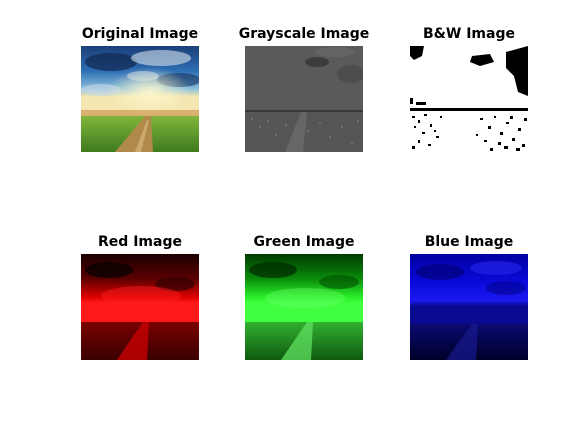  I want to click on blue-image, so click(469, 307).